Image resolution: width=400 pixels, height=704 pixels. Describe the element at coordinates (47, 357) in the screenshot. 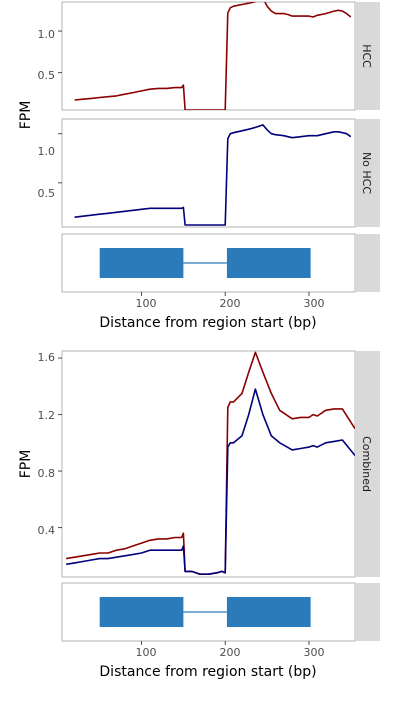

I see `combined-ytick-label: 1.6` at that location.